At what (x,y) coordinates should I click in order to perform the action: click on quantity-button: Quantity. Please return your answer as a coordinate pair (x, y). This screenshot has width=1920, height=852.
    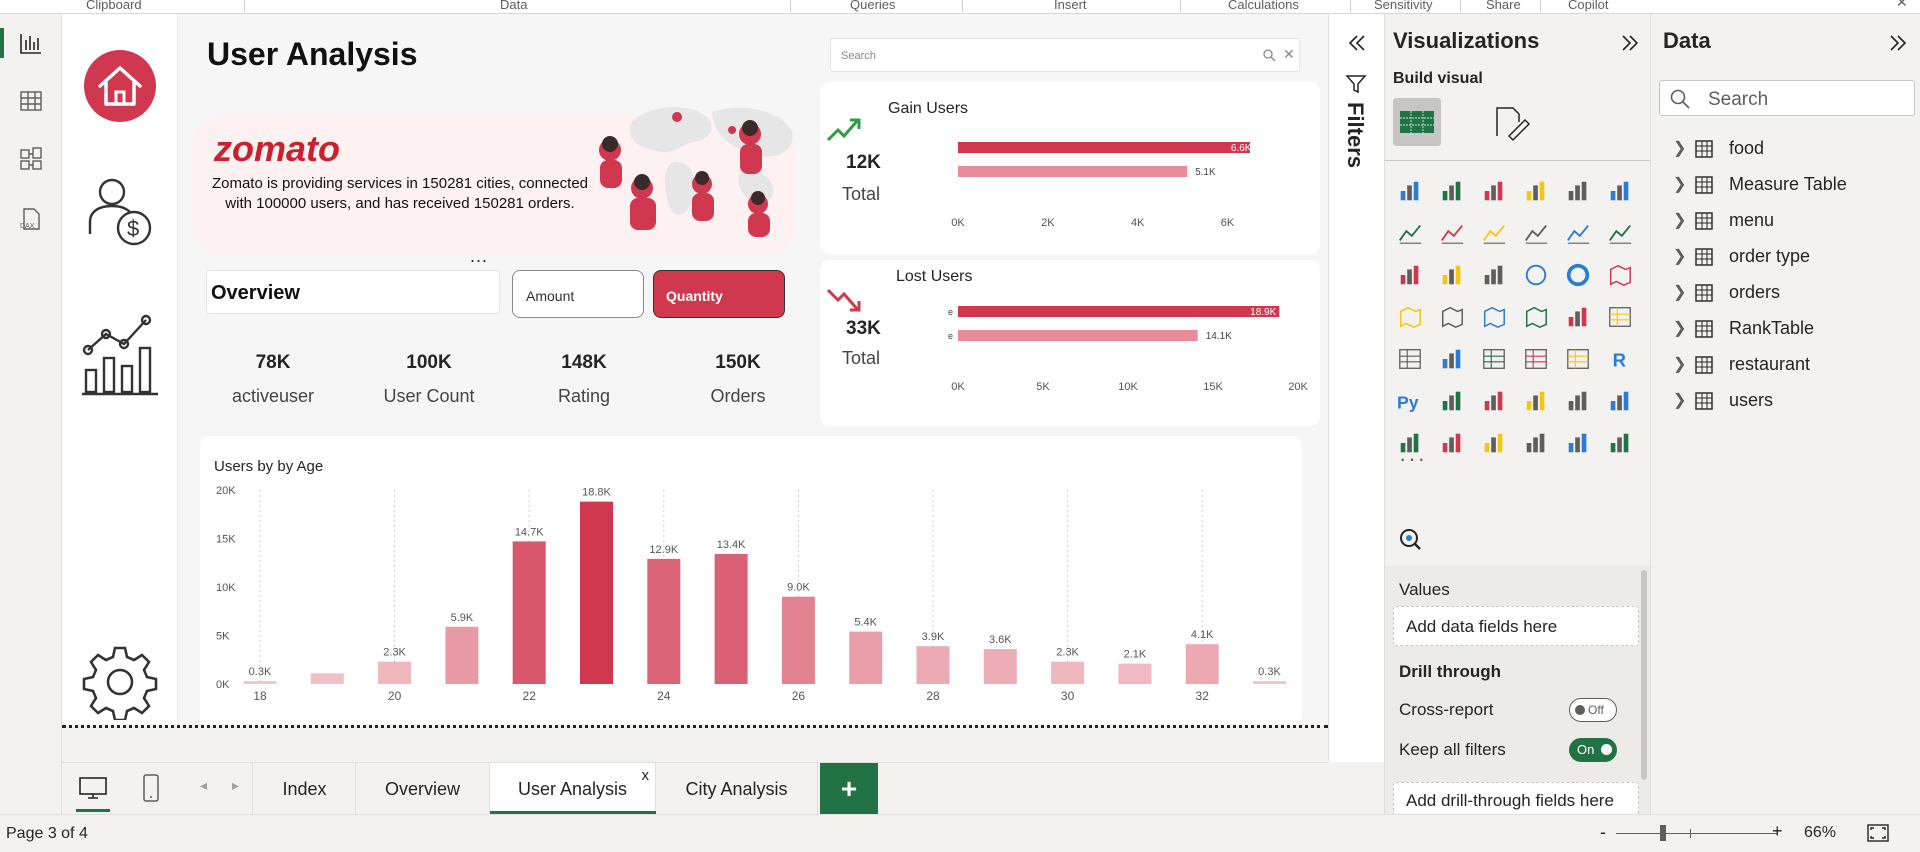
    Looking at the image, I should click on (719, 294).